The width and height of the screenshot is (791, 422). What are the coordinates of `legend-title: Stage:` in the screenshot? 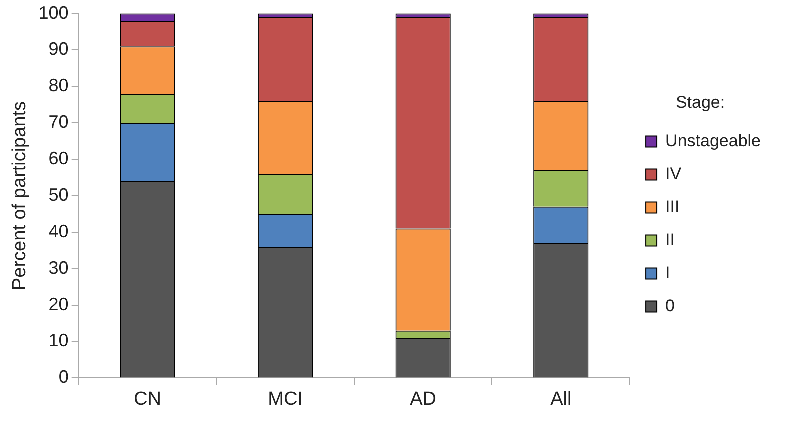 It's located at (701, 102).